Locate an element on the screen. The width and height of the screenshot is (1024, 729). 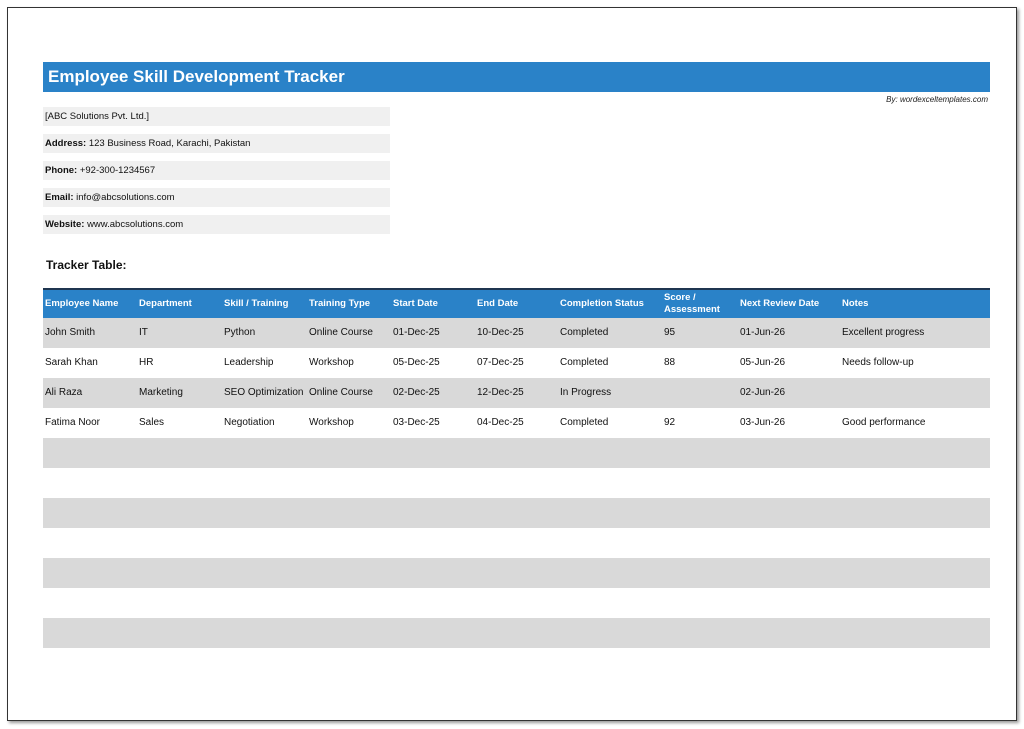
table-cell: Excellent progress is located at coordinates (883, 332).